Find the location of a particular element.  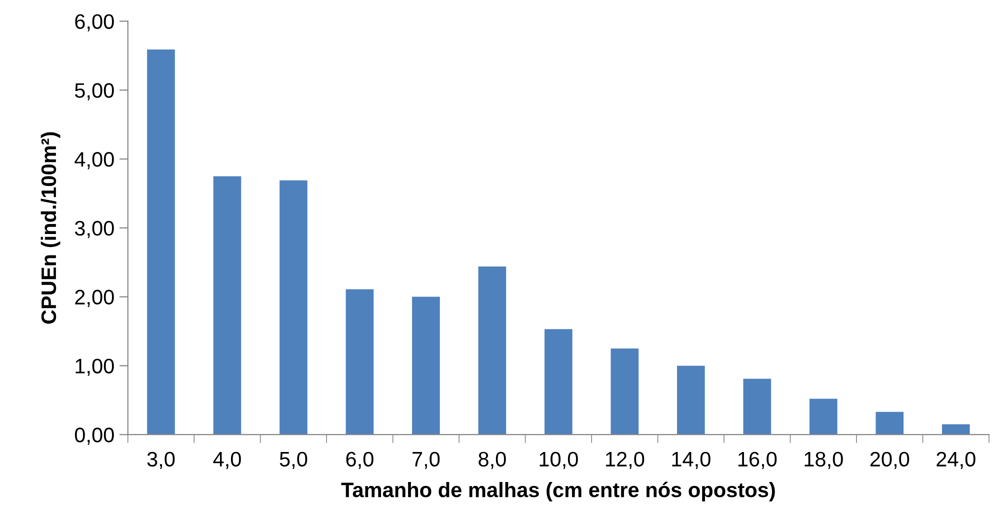

y-tick-label: 4,00 is located at coordinates (94, 161).